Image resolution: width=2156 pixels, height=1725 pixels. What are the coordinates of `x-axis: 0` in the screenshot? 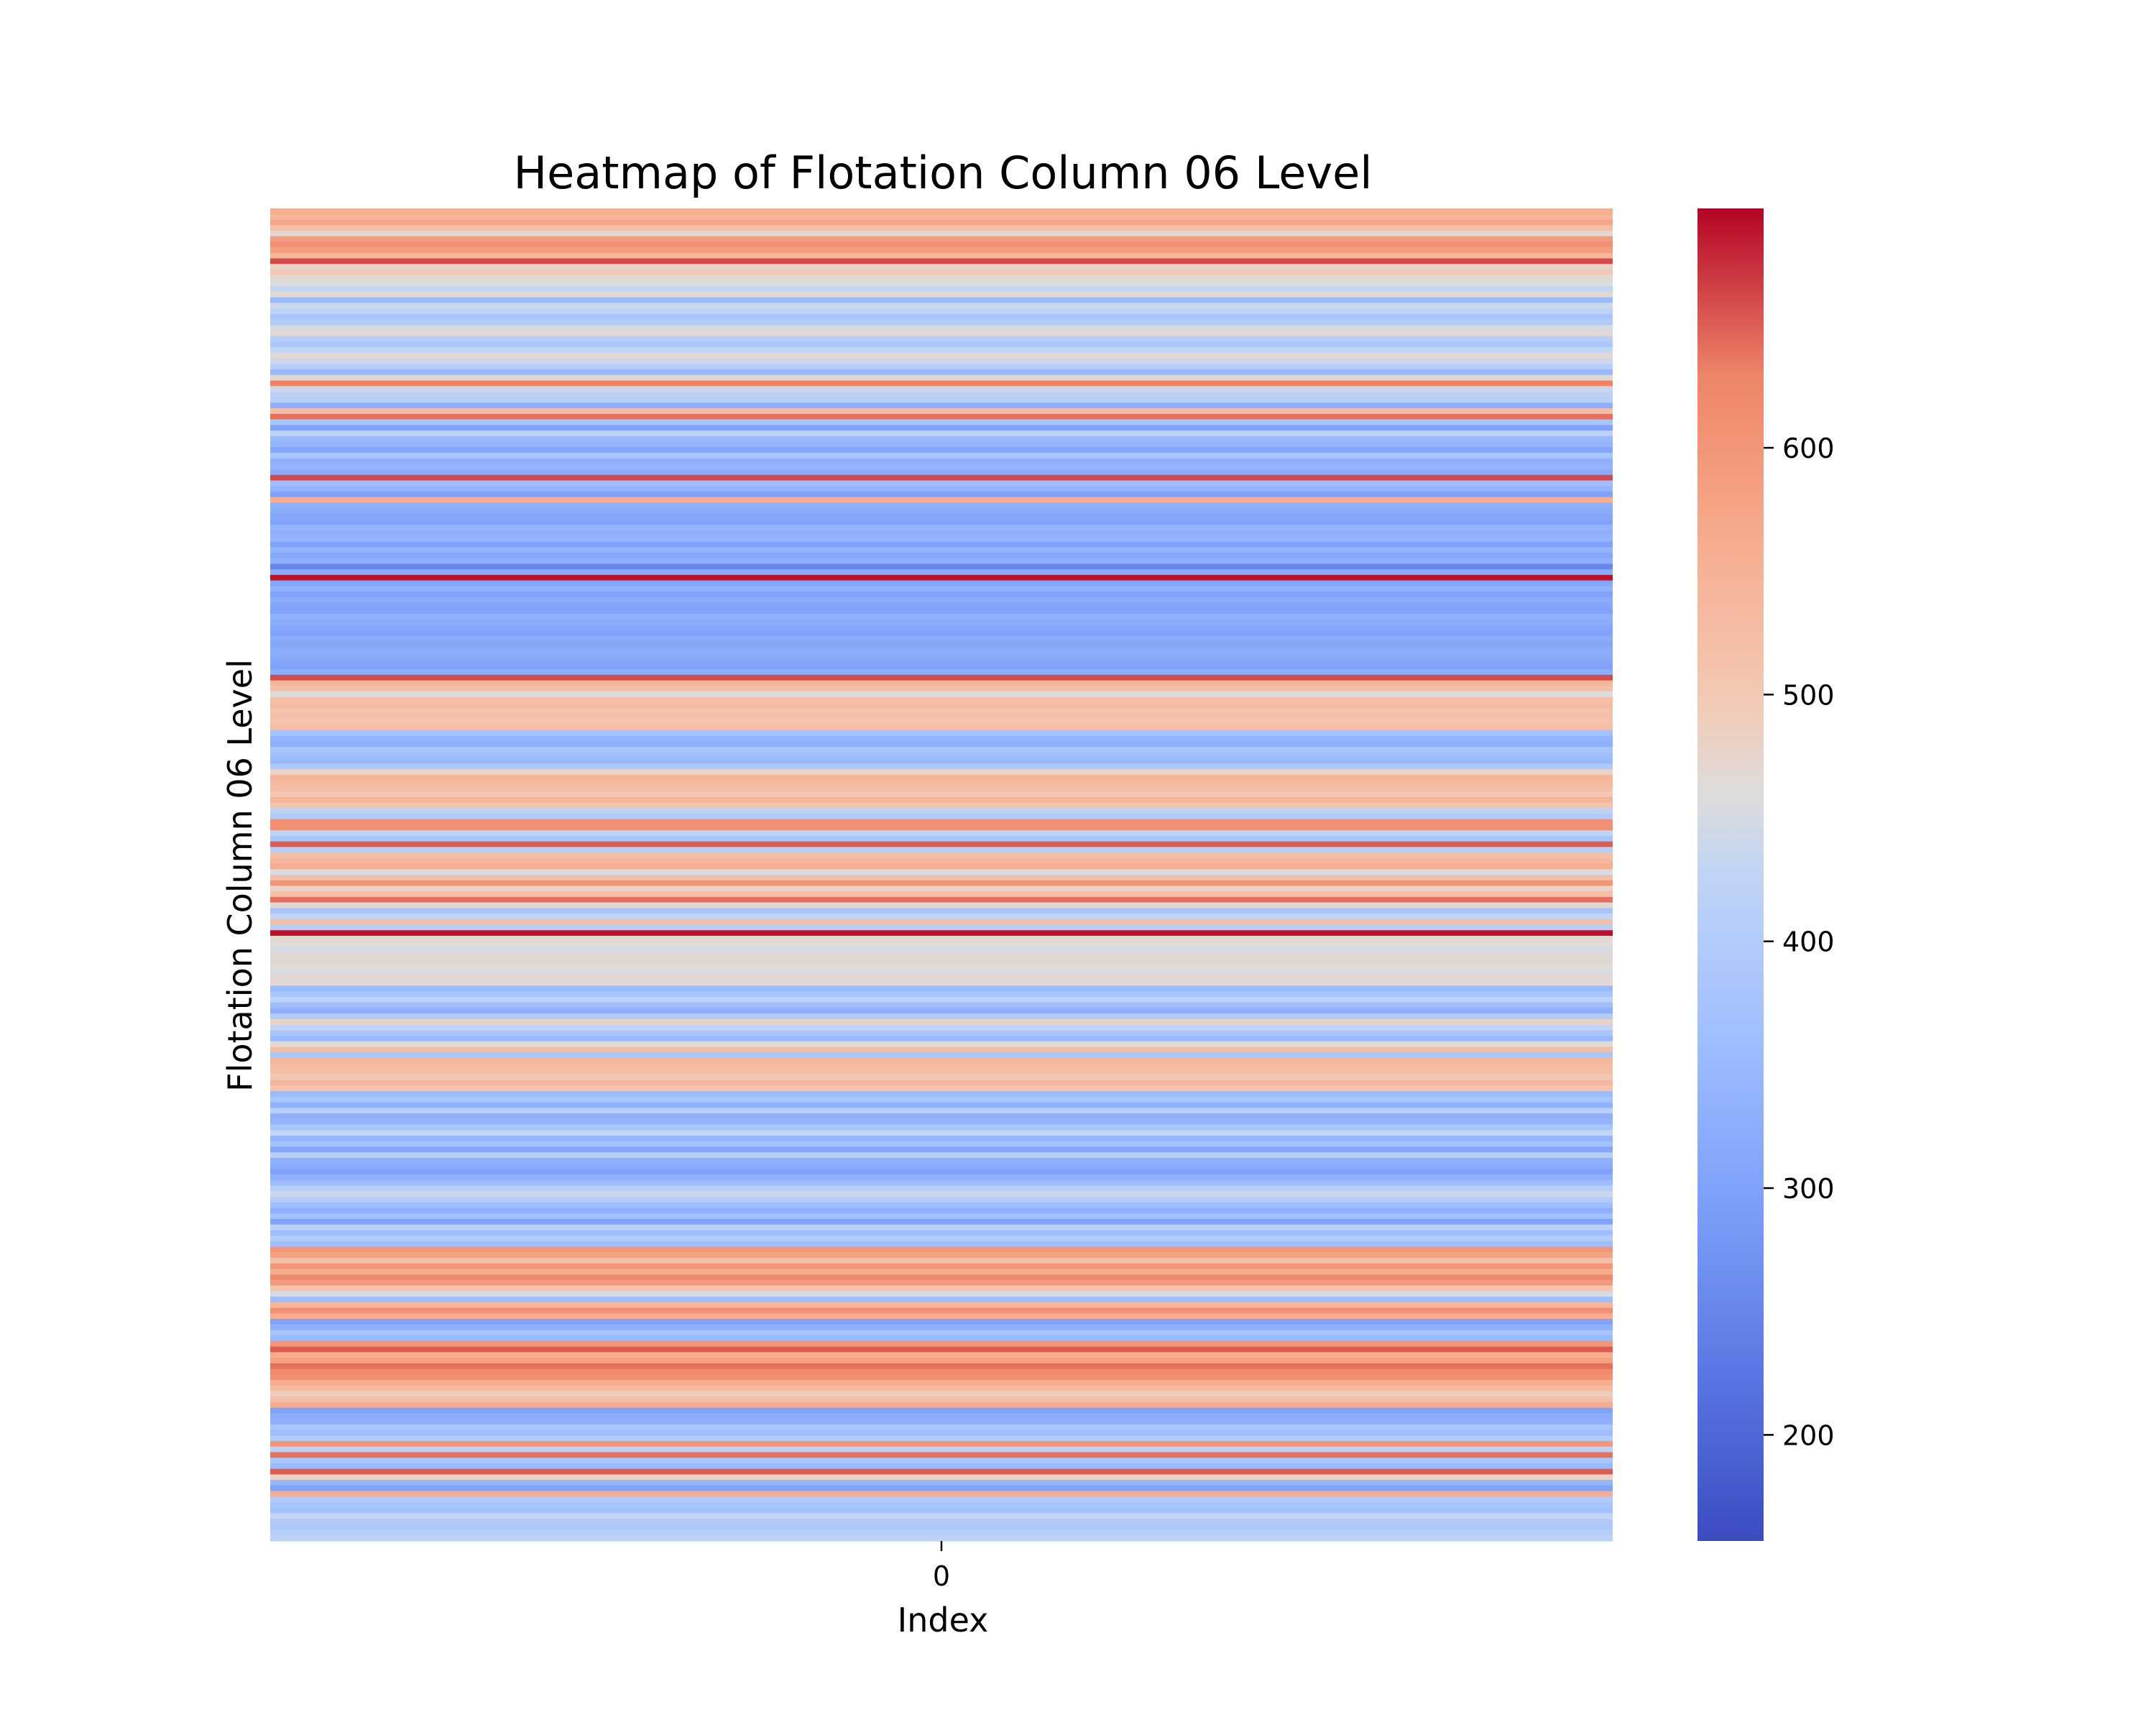 It's located at (941, 1566).